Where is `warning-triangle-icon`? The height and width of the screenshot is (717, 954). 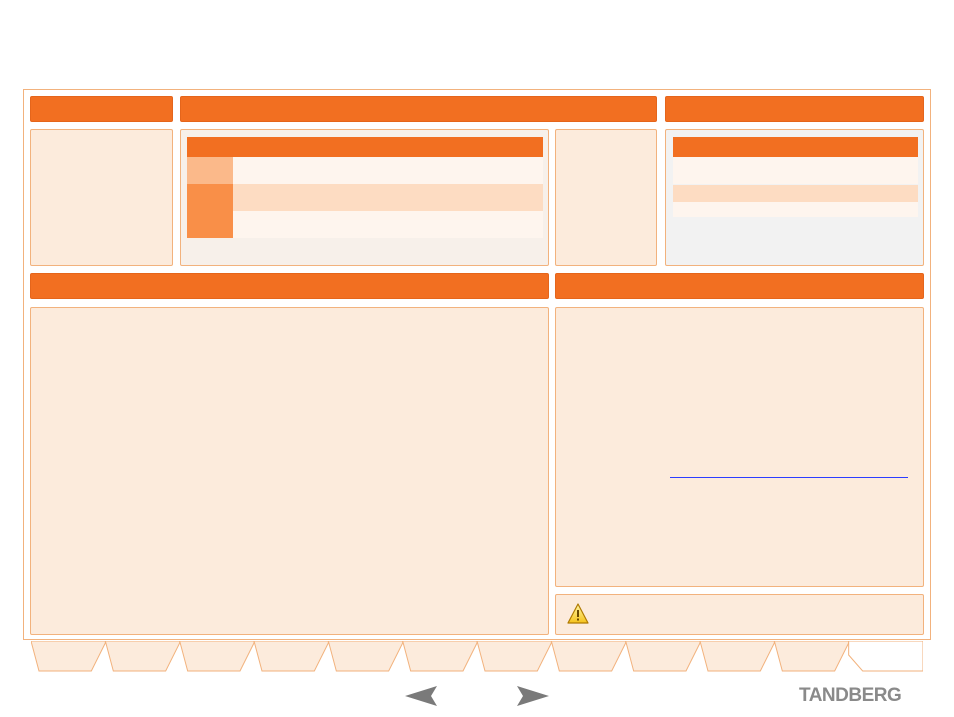 warning-triangle-icon is located at coordinates (578, 616).